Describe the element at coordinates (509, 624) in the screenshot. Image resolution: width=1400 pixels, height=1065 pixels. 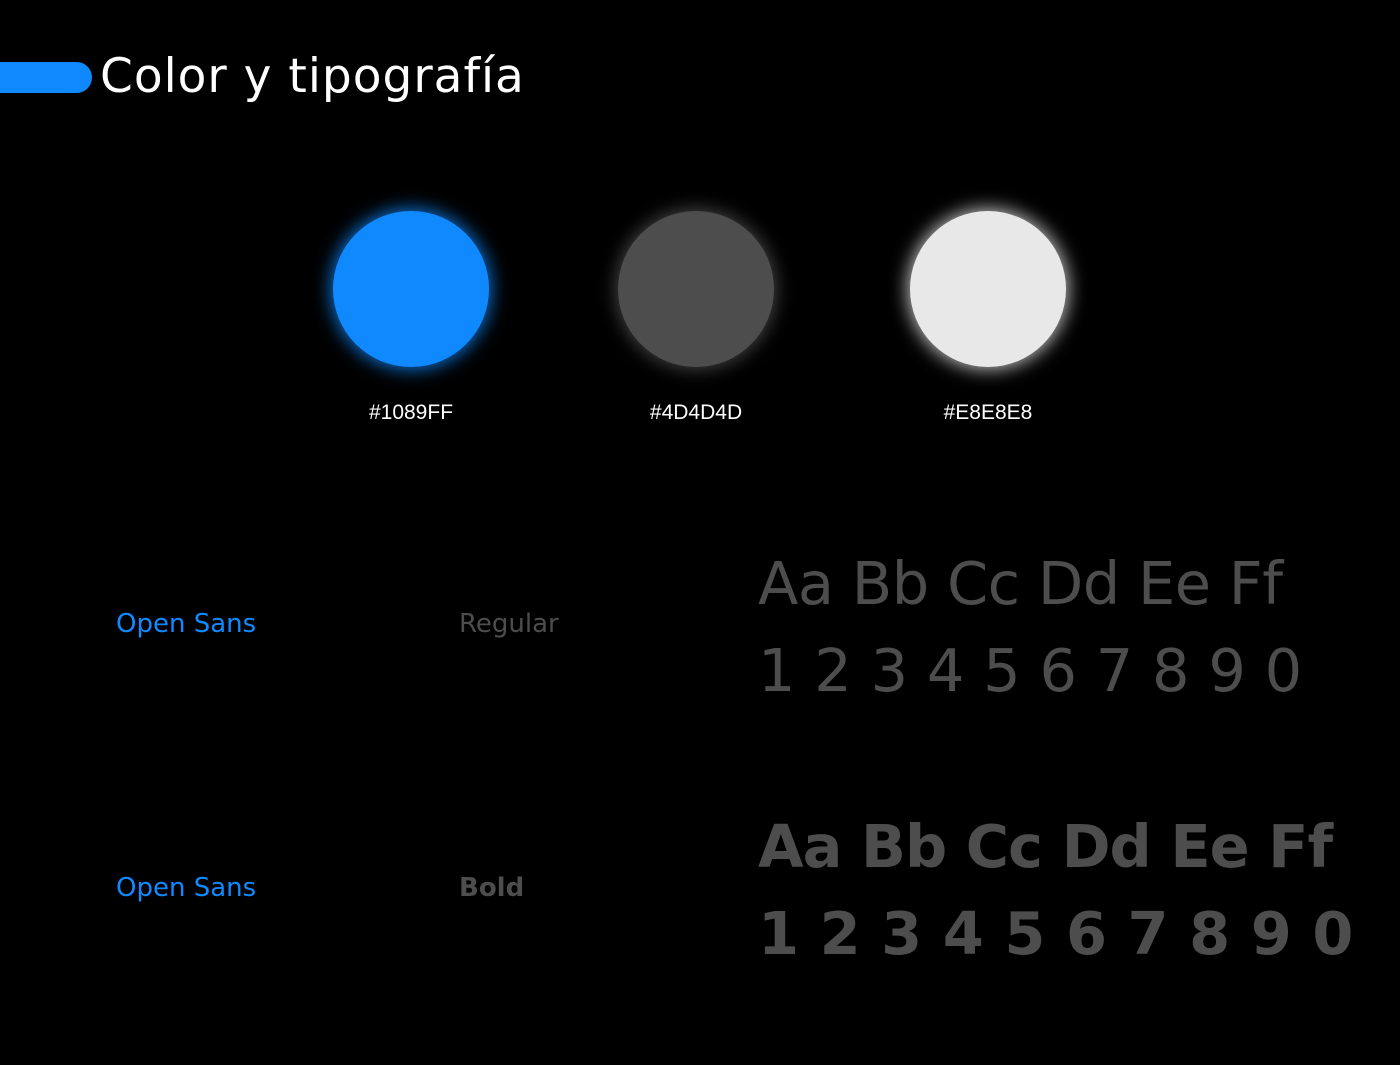
I see `font-weight-label: Regular` at that location.